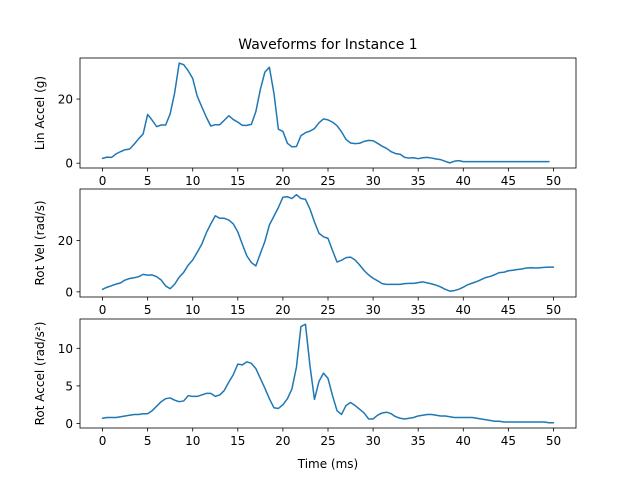  What do you see at coordinates (40, 374) in the screenshot?
I see `y-axis-label: Rot Accel (rad/s²)` at bounding box center [40, 374].